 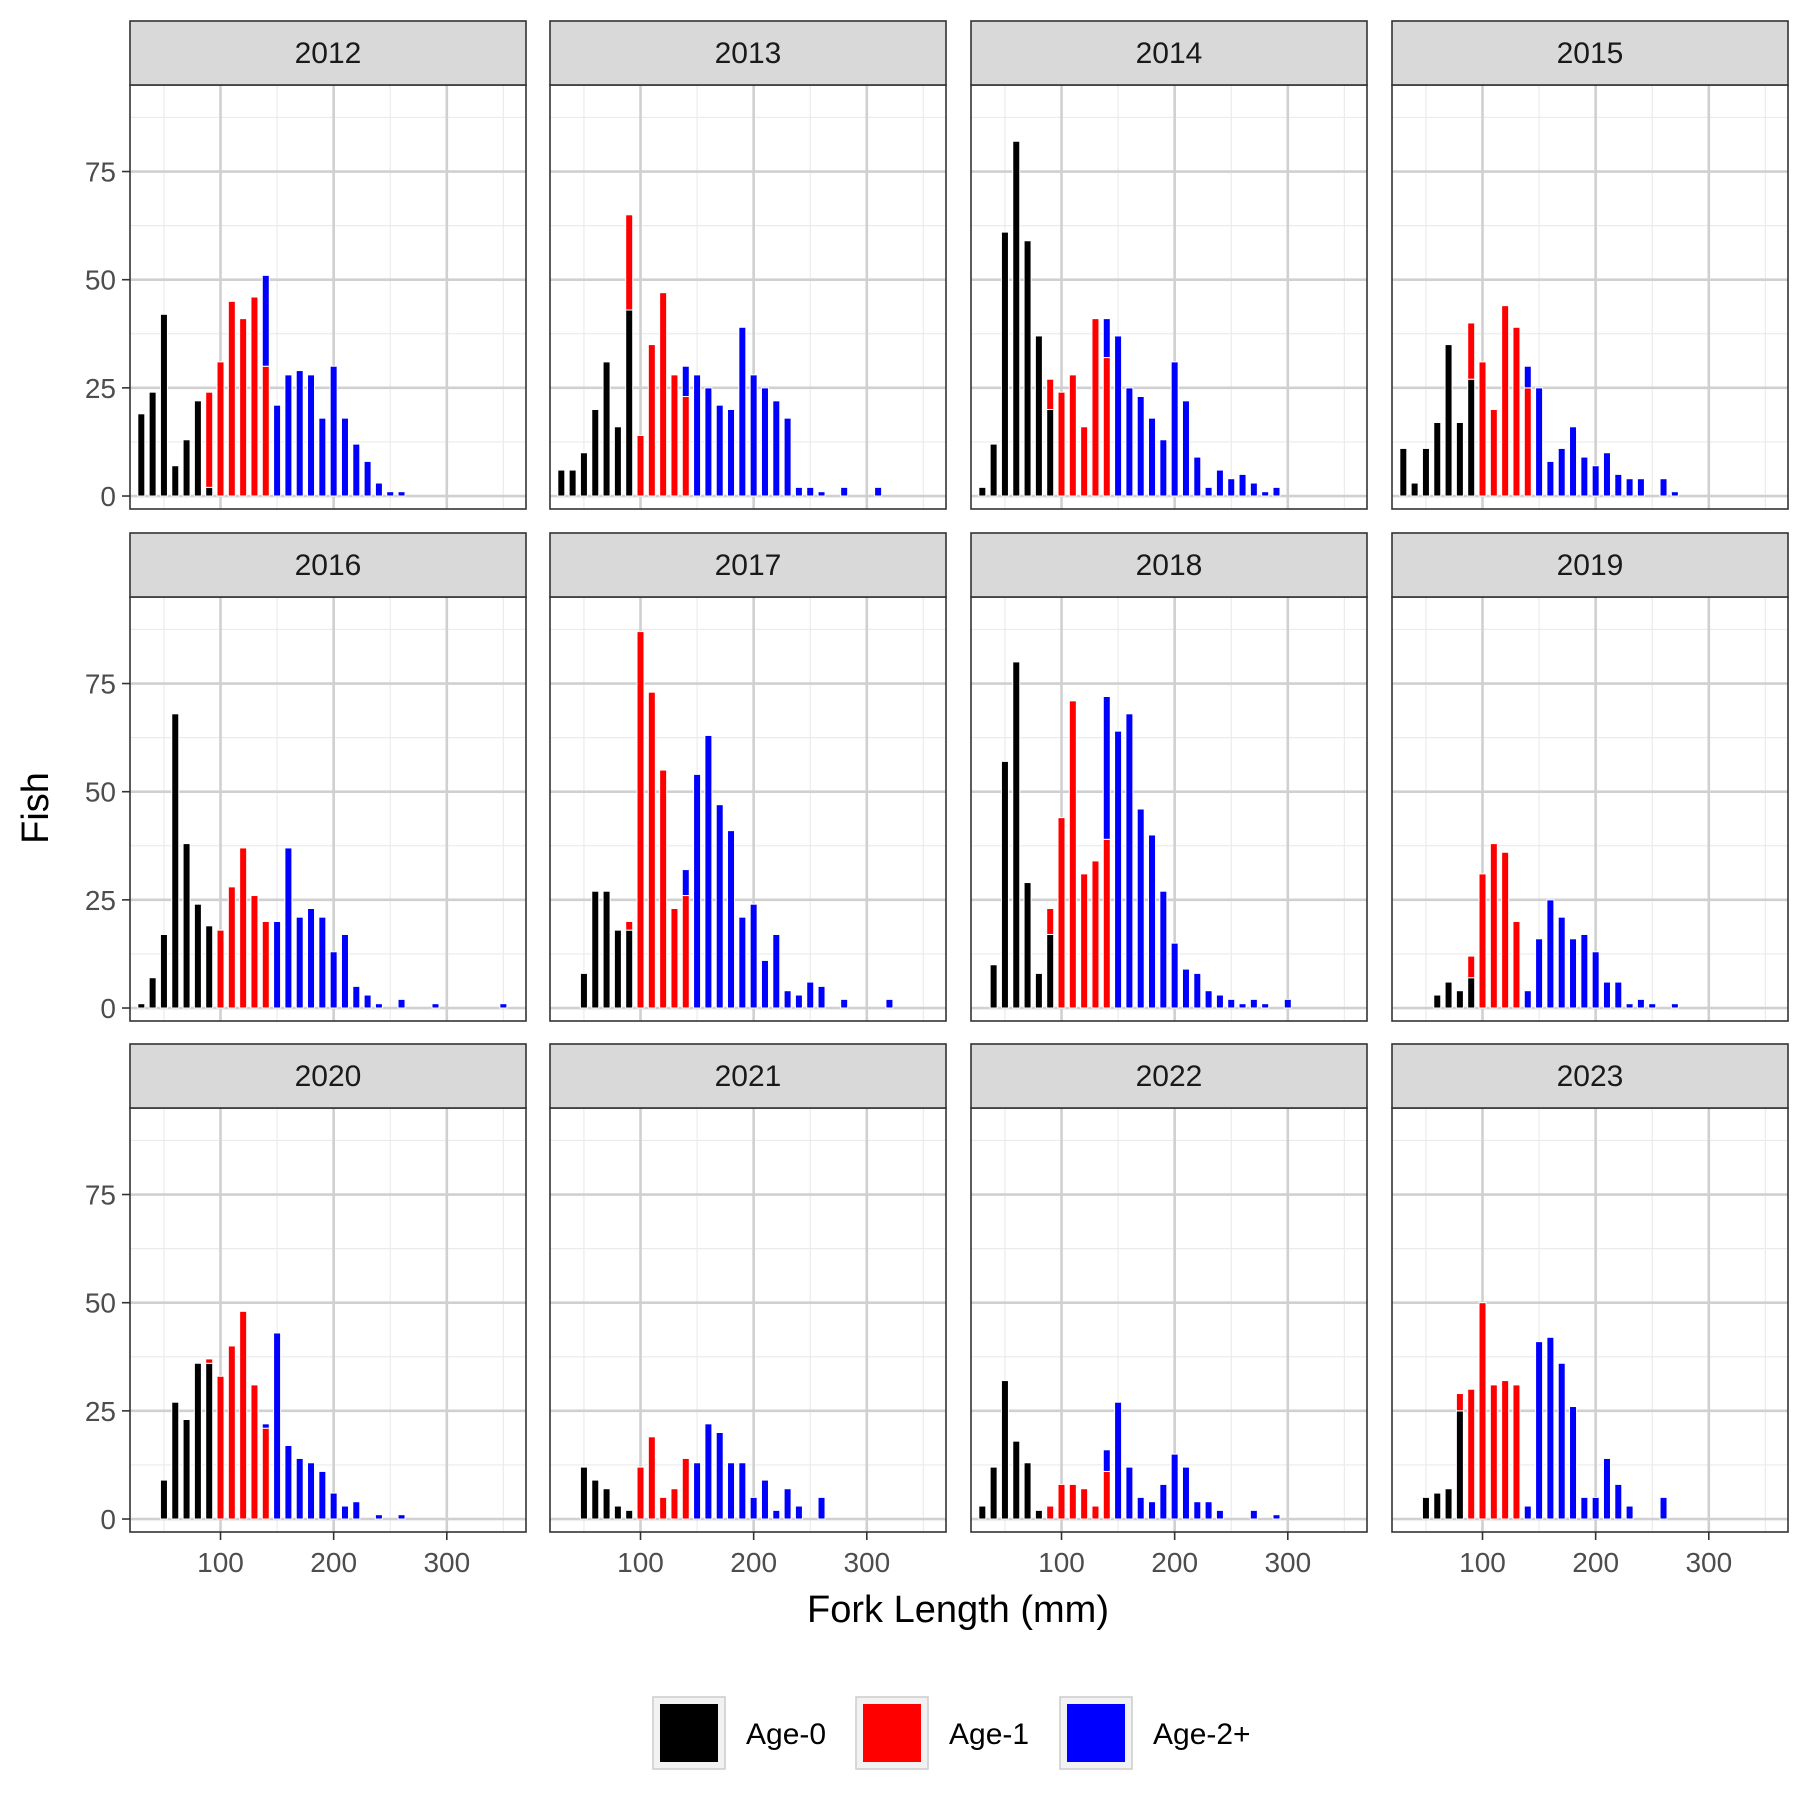 I want to click on x-tick-label: 300, so click(x=1708, y=1562).